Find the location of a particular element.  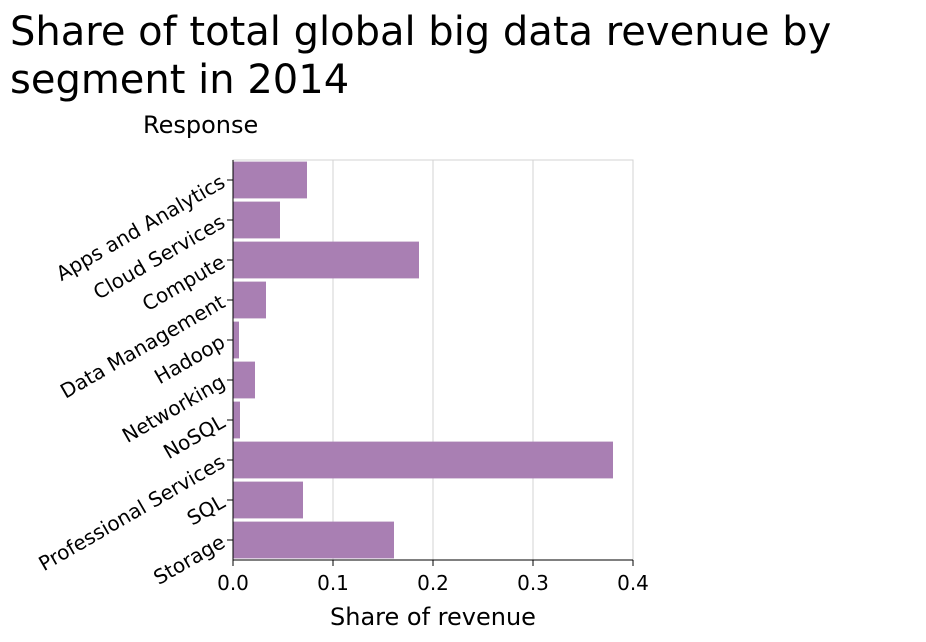

x-tick-label: 0.2 is located at coordinates (433, 583).